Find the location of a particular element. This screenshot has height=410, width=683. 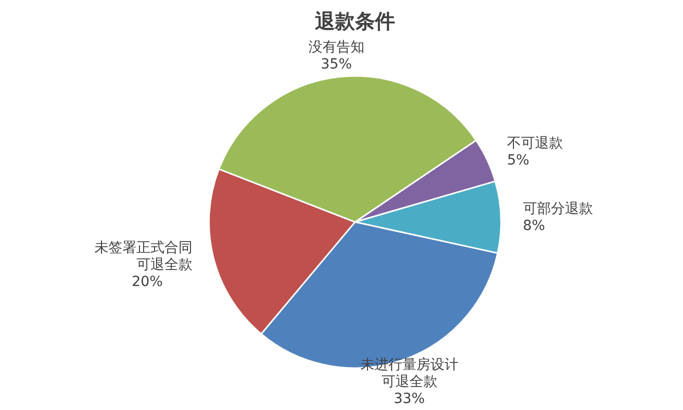

slice-label: 没有告知 is located at coordinates (336, 48).